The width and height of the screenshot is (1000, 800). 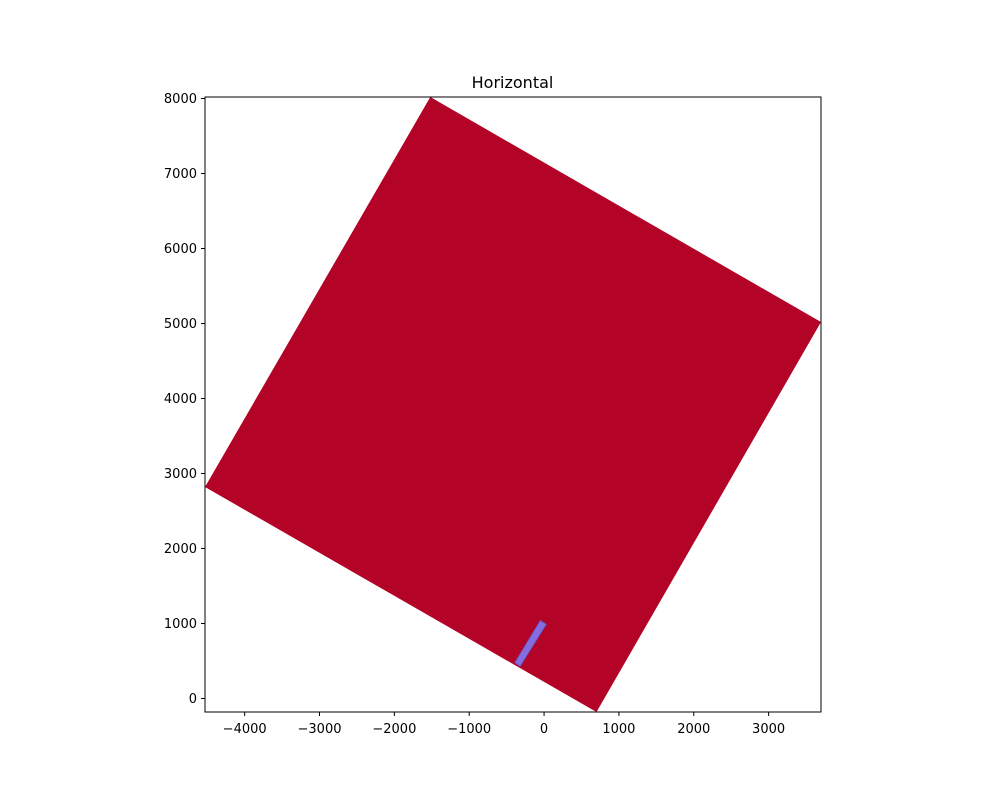 What do you see at coordinates (618, 729) in the screenshot?
I see `x-tick-label: 1000` at bounding box center [618, 729].